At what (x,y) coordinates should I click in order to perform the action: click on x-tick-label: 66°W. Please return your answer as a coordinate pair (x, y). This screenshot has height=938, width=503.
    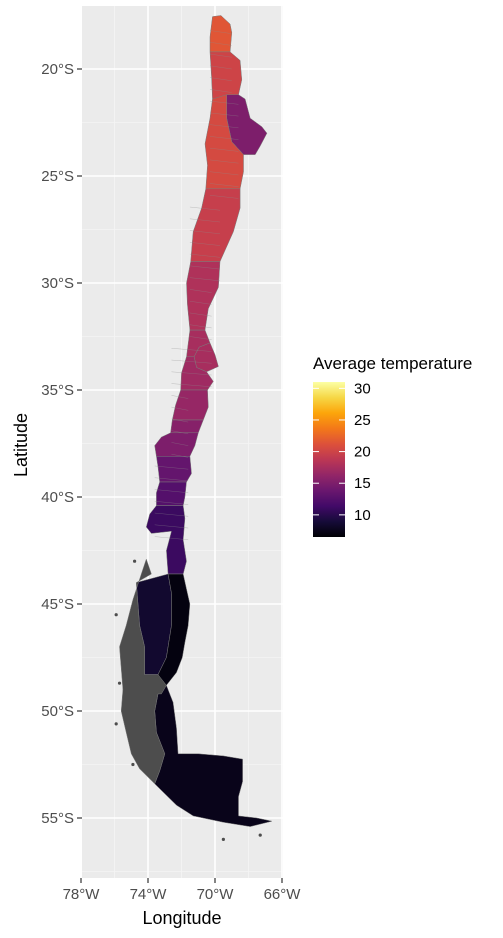
    Looking at the image, I should click on (283, 894).